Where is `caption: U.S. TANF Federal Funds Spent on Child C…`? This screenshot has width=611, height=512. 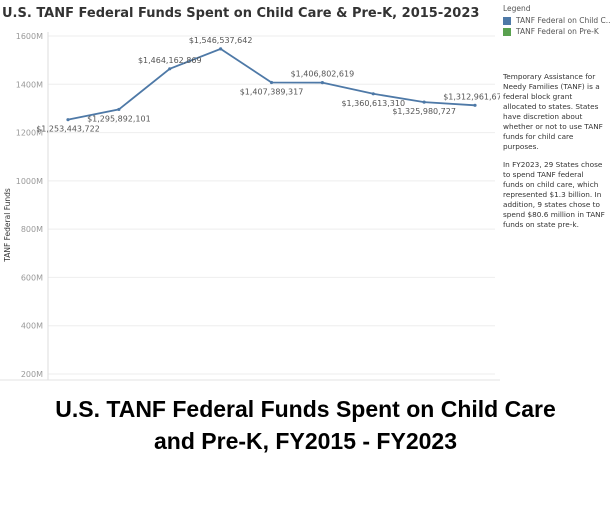 caption: U.S. TANF Federal Funds Spent on Child C… is located at coordinates (305, 425).